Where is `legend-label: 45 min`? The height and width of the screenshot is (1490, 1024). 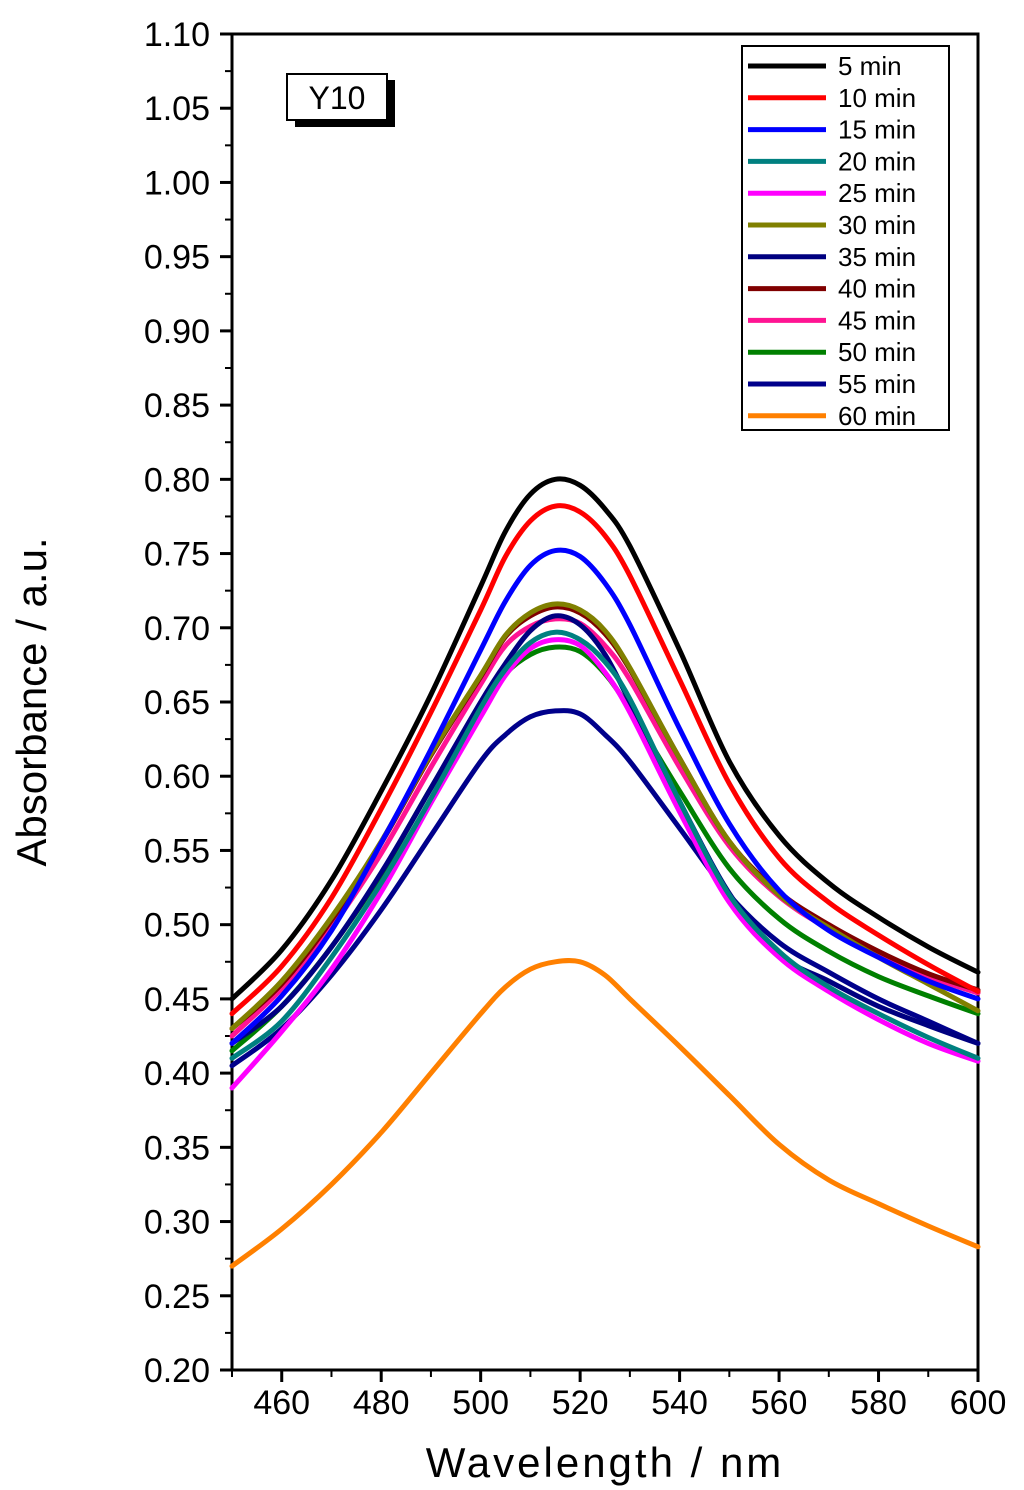
legend-label: 45 min is located at coordinates (877, 320).